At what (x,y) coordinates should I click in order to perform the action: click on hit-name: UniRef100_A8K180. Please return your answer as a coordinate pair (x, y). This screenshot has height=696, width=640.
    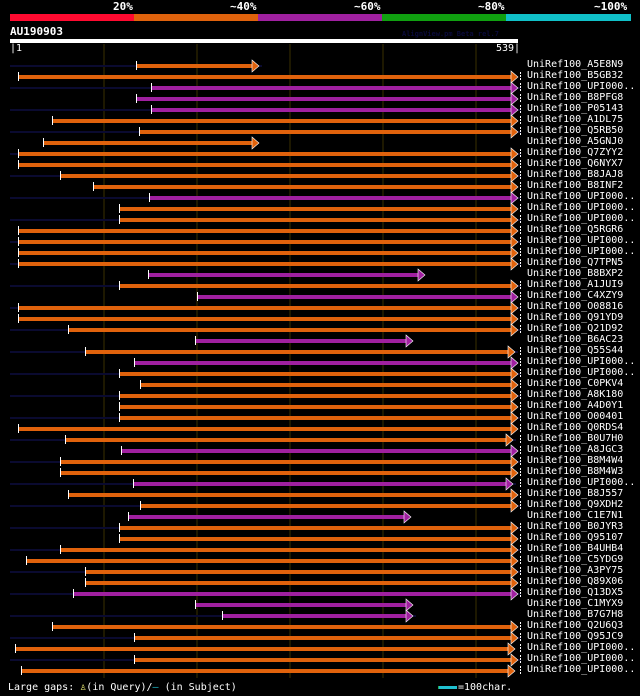
    Looking at the image, I should click on (575, 394).